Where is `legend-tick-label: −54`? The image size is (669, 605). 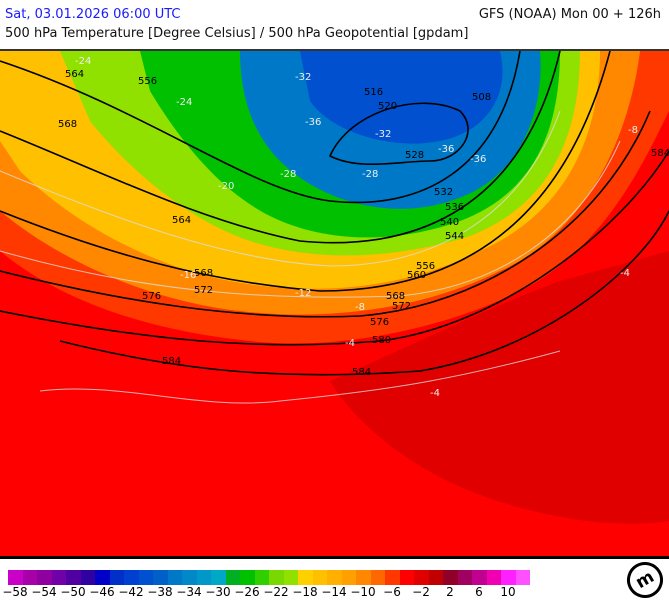
legend-tick-label: −54 is located at coordinates (44, 592).